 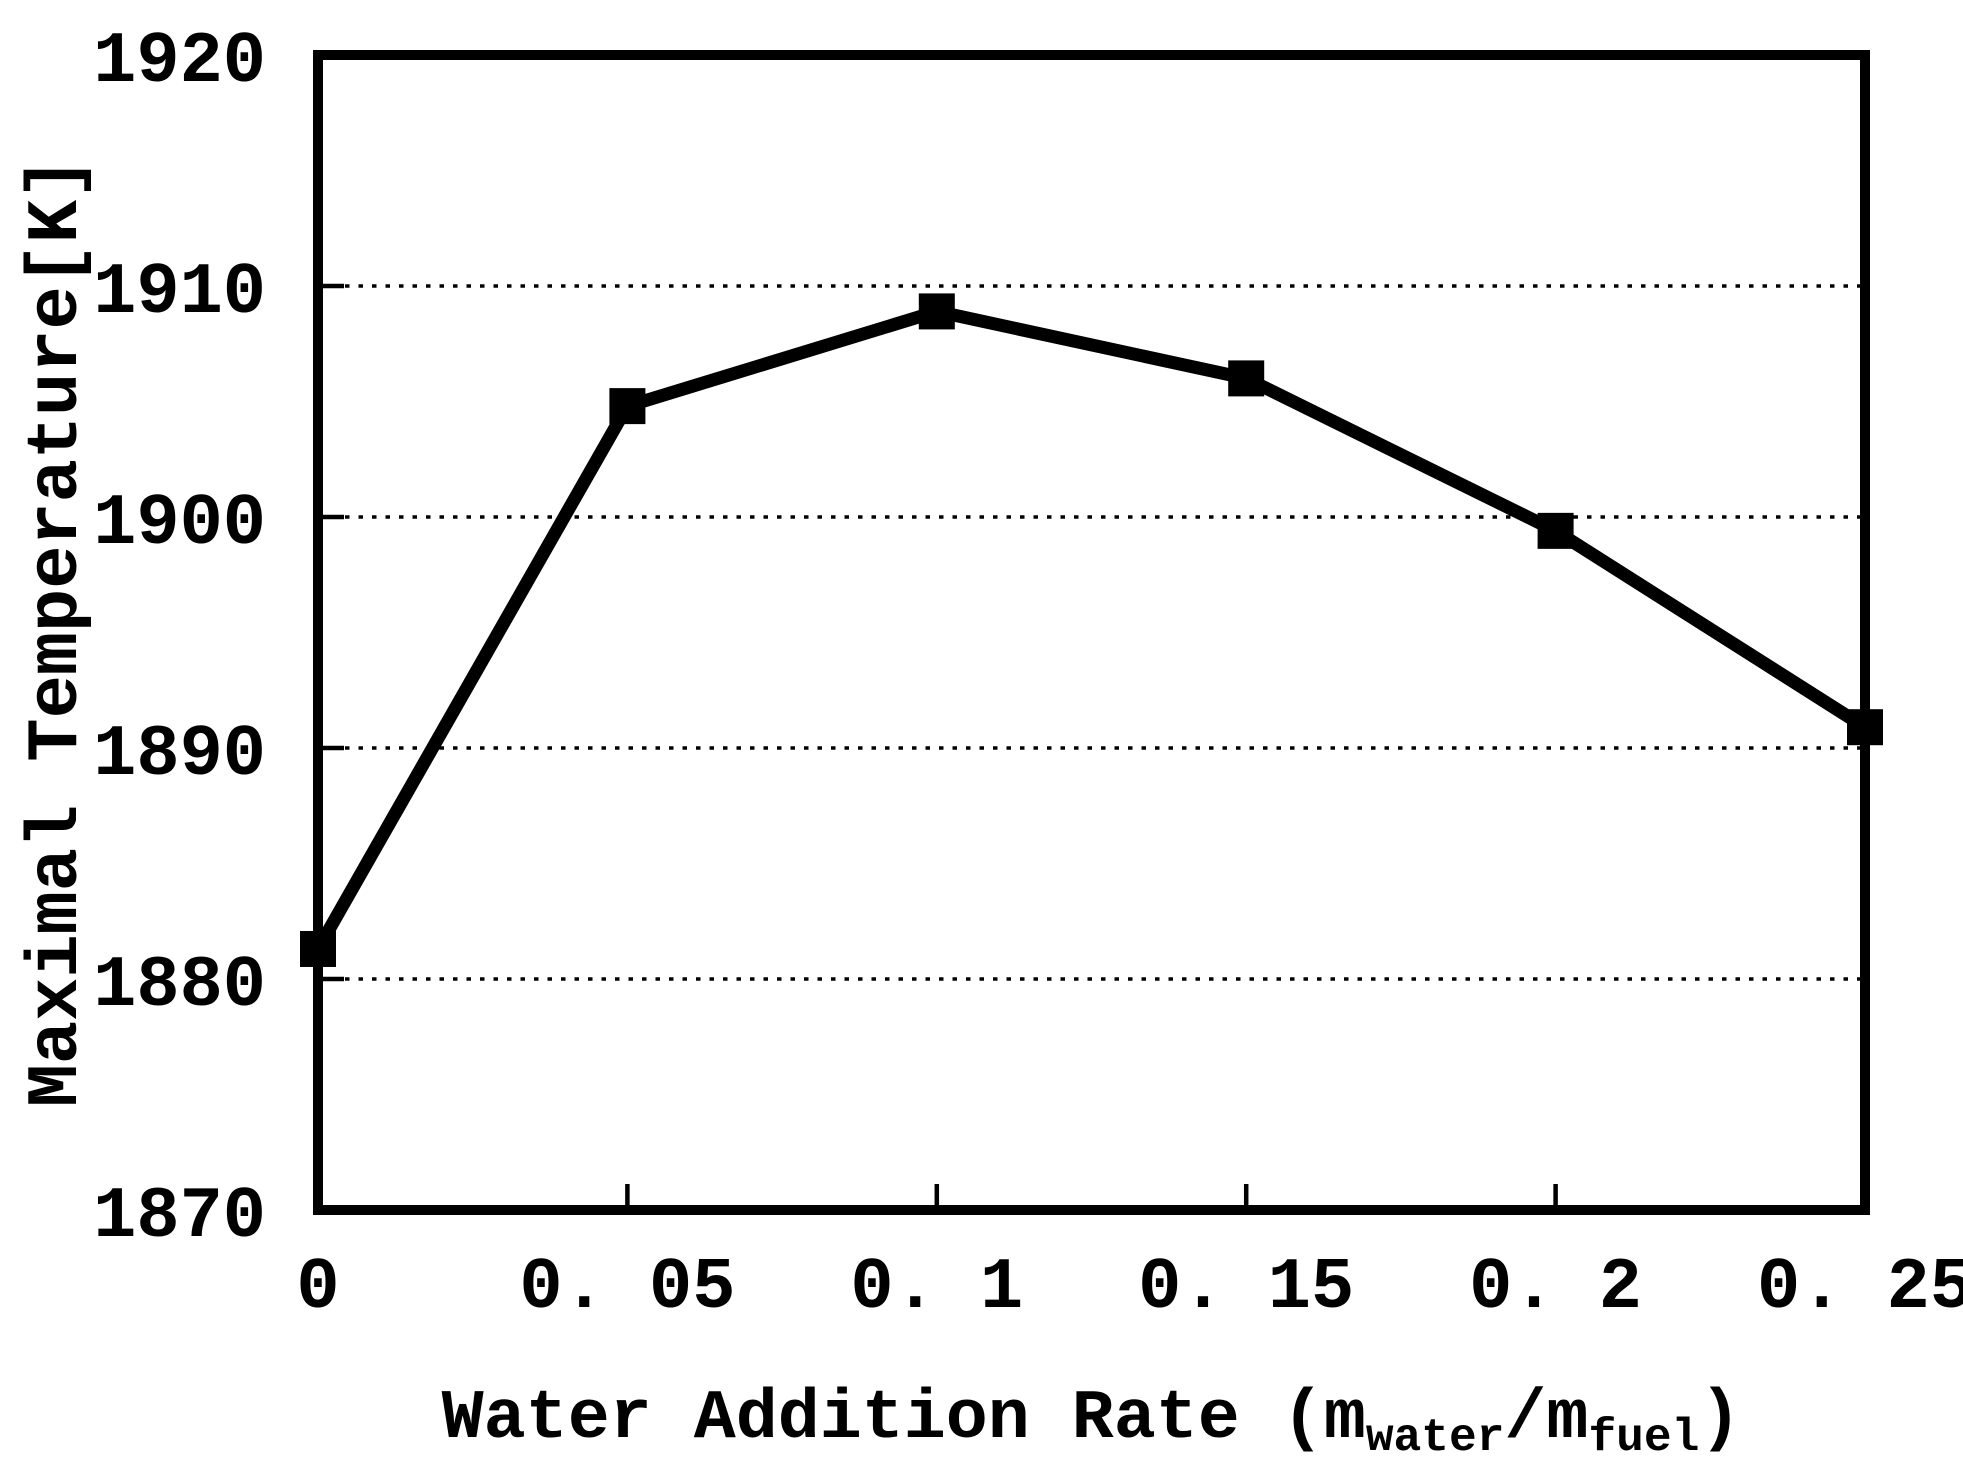 I want to click on x-axis-title-segment: ), so click(x=1720, y=1419).